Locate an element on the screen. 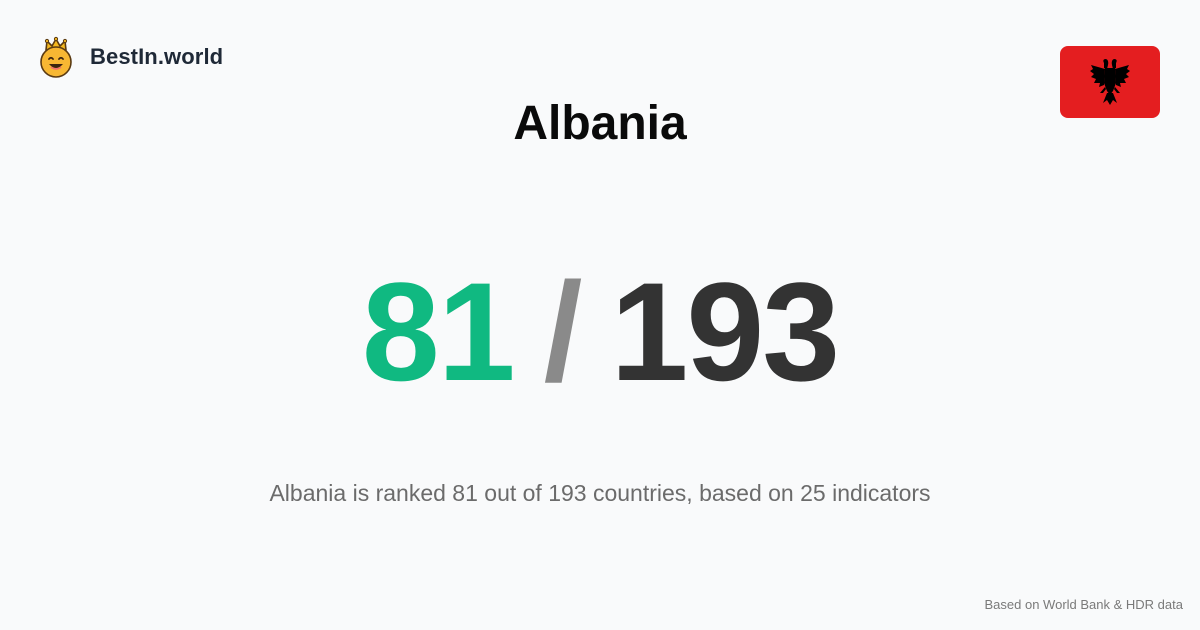  double-headed-eagle-icon is located at coordinates (1110, 82).